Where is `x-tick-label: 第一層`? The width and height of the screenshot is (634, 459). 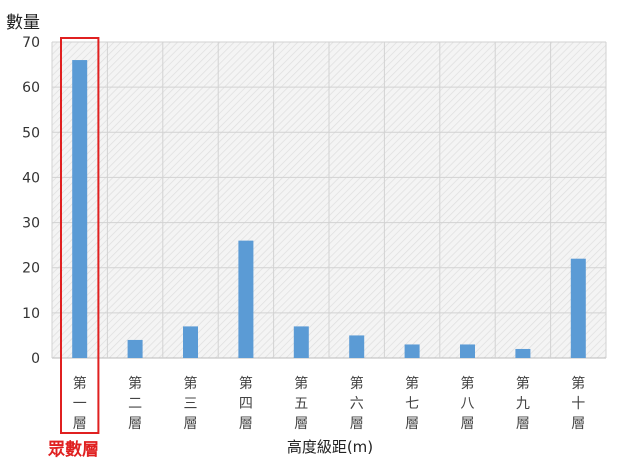 x-tick-label: 第一層 is located at coordinates (80, 403).